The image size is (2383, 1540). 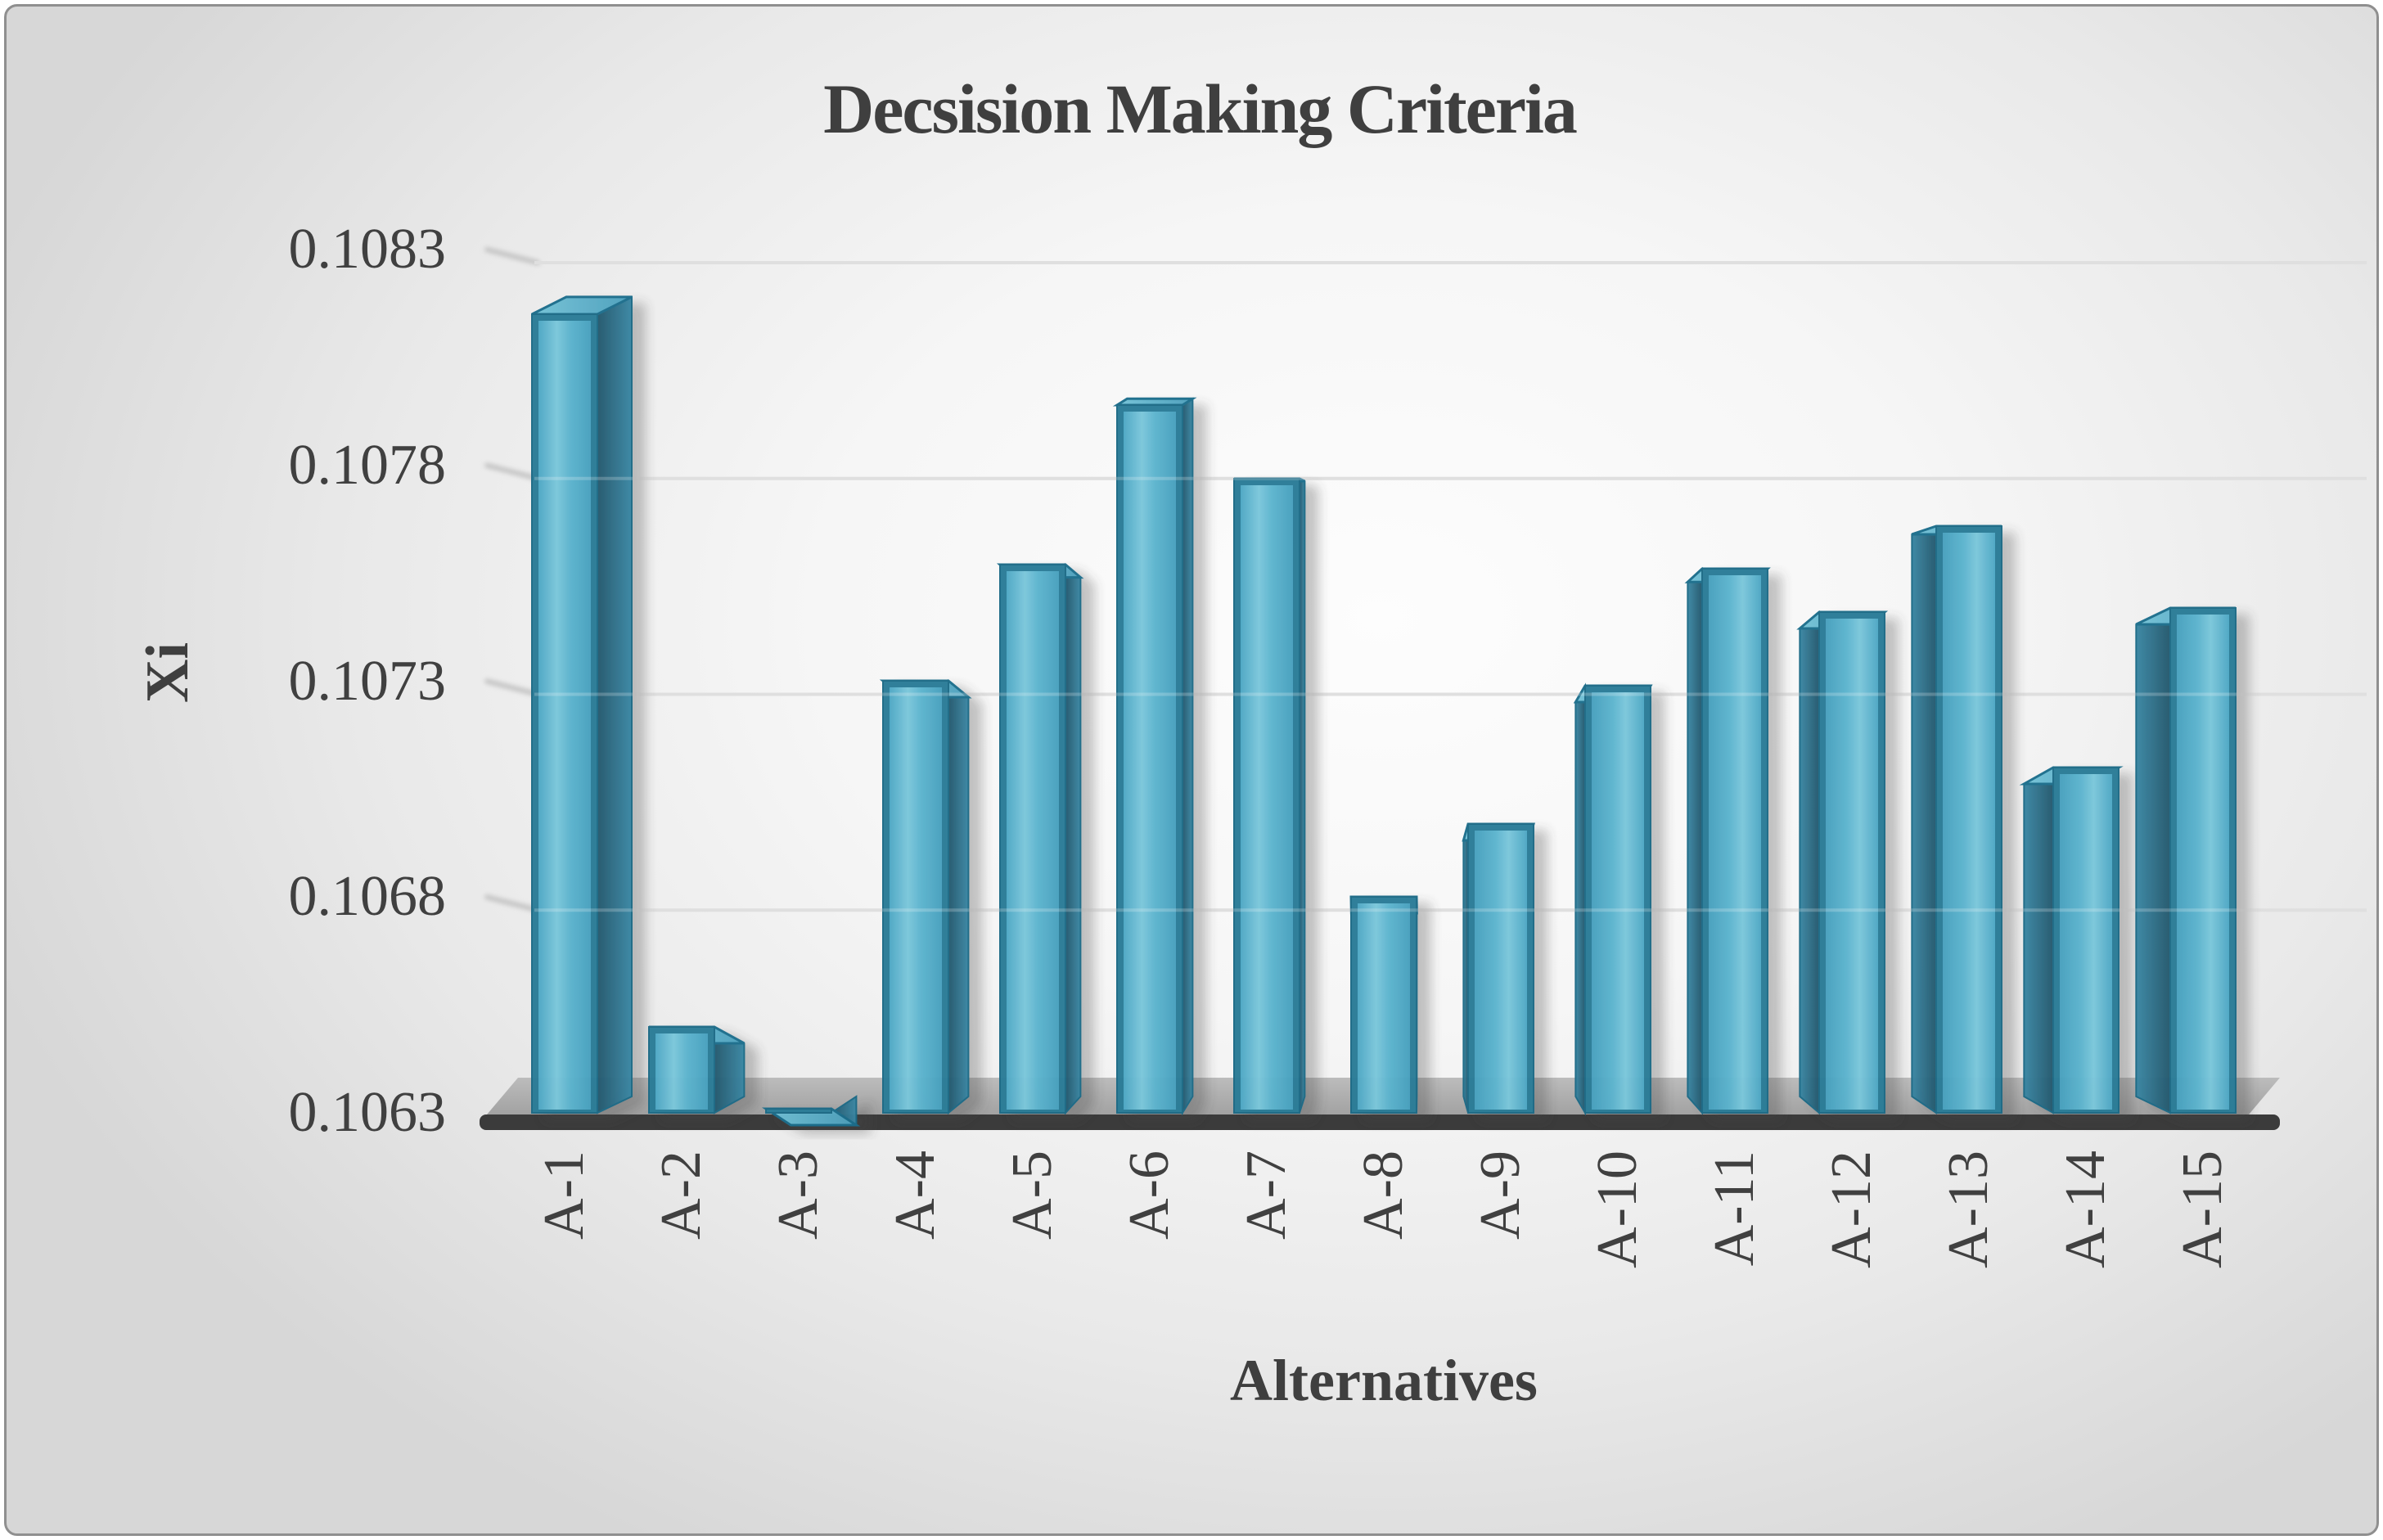 What do you see at coordinates (1734, 1208) in the screenshot?
I see `x-category-label: A-11` at bounding box center [1734, 1208].